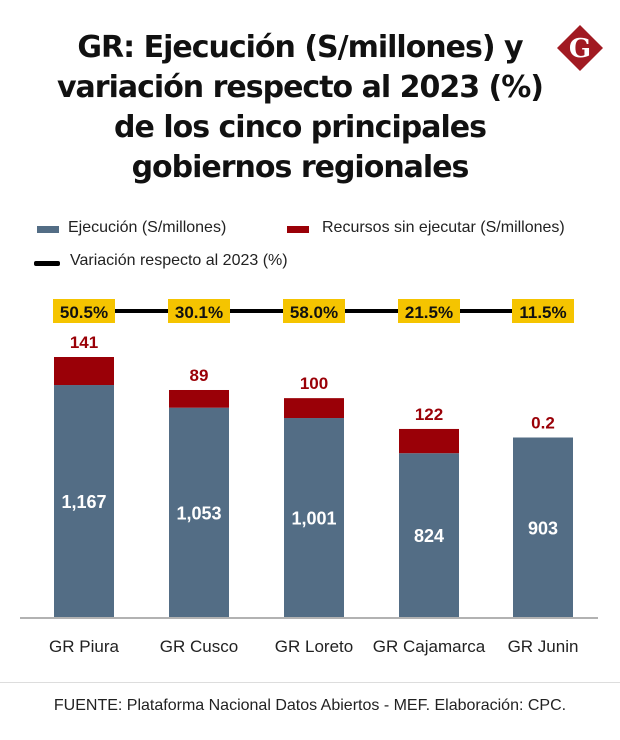  What do you see at coordinates (314, 383) in the screenshot?
I see `sin-ejecutar-value-label: 100` at bounding box center [314, 383].